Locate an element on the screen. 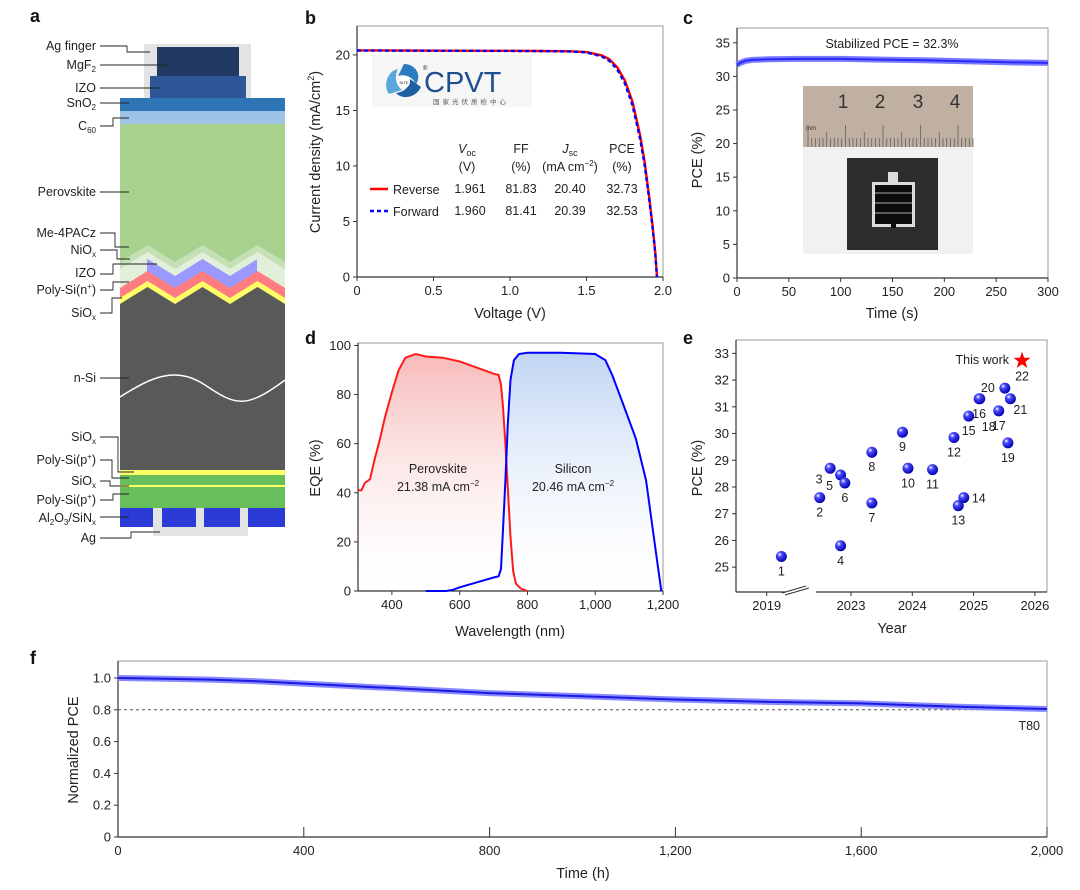 This screenshot has width=1080, height=890. table-cell: 32.73 is located at coordinates (621, 189).